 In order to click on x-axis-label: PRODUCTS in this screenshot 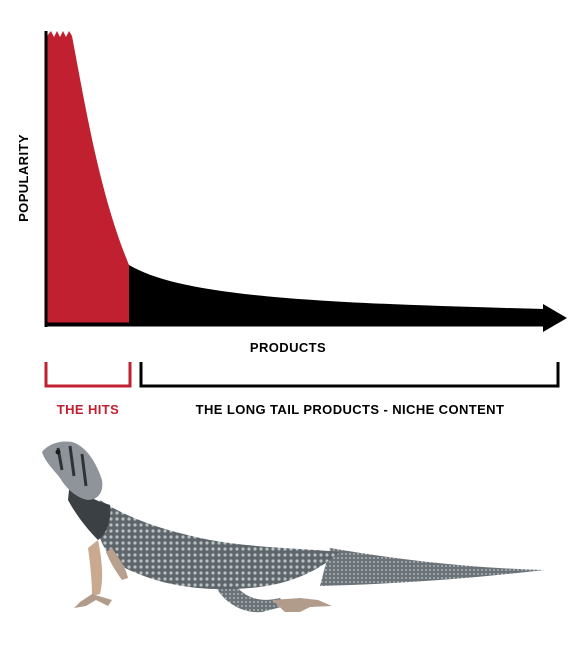, I will do `click(288, 347)`.